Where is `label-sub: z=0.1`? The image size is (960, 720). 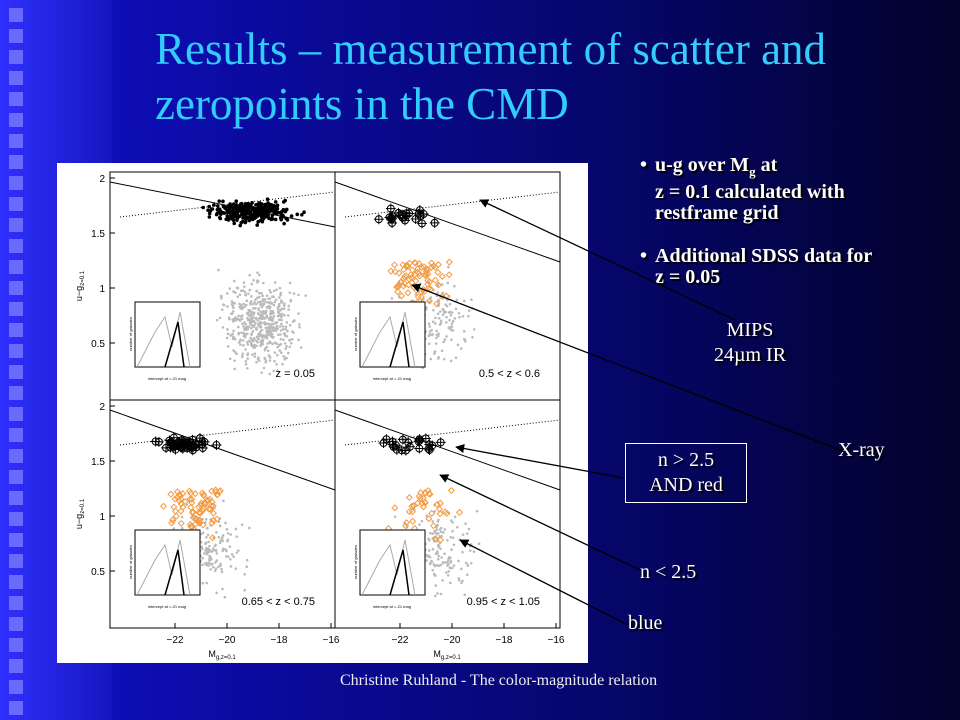
label-sub: z=0.1 is located at coordinates (83, 506).